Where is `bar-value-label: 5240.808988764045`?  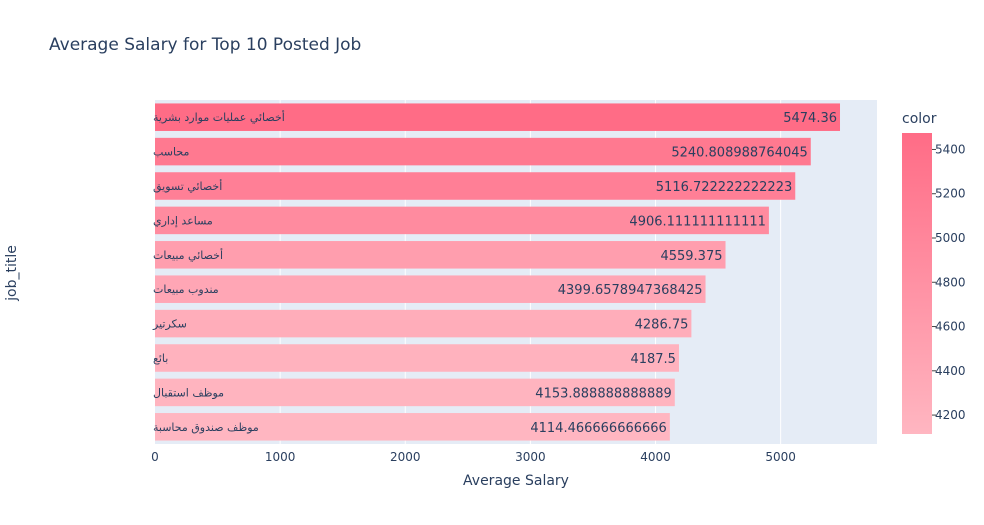 bar-value-label: 5240.808988764045 is located at coordinates (739, 153).